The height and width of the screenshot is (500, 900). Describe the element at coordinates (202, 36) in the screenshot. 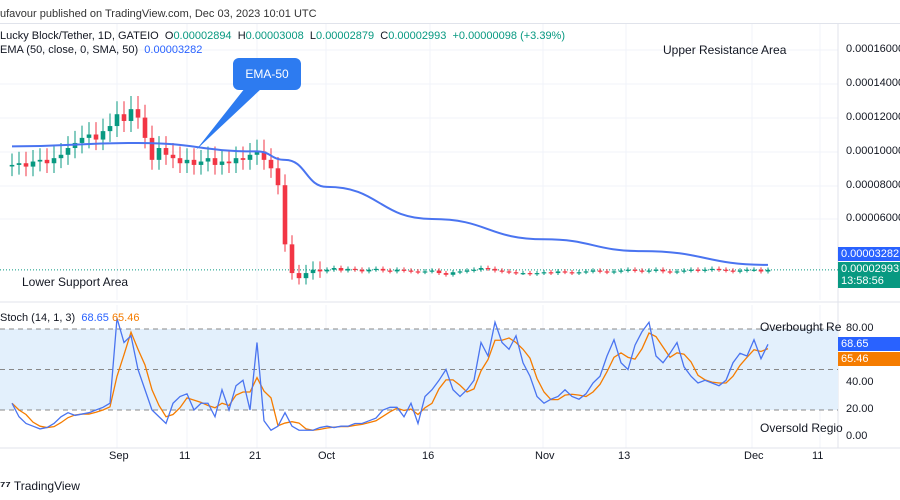

I see `open-value: 0.00002894` at that location.